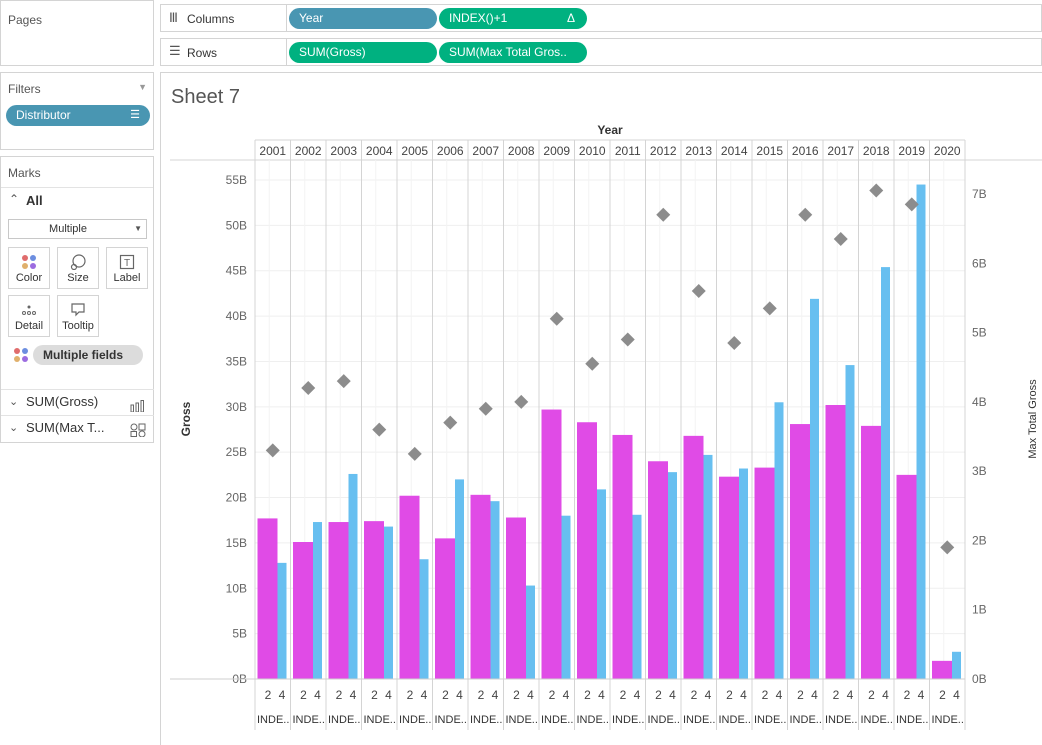 The width and height of the screenshot is (1042, 745). Describe the element at coordinates (142, 87) in the screenshot. I see `filters-dropdown-icon: ▼` at that location.